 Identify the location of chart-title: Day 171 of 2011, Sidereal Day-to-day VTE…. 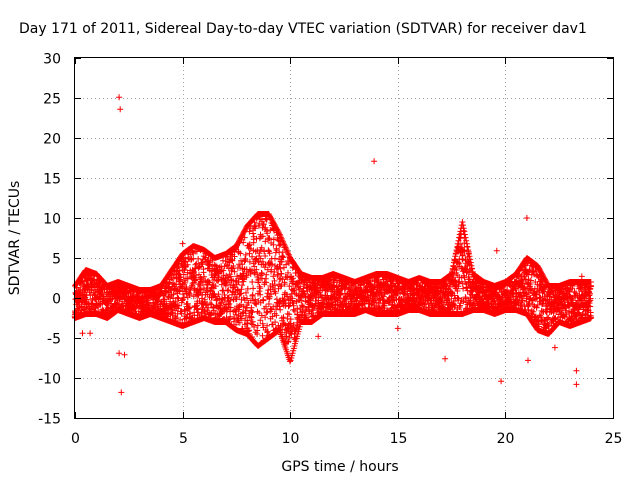
(303, 29).